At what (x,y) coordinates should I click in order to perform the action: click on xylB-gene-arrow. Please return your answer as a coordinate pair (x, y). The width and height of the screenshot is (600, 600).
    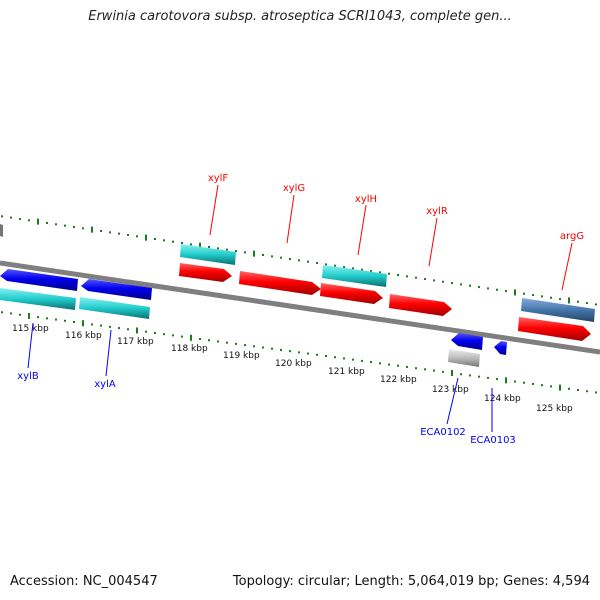
    Looking at the image, I should click on (39, 280).